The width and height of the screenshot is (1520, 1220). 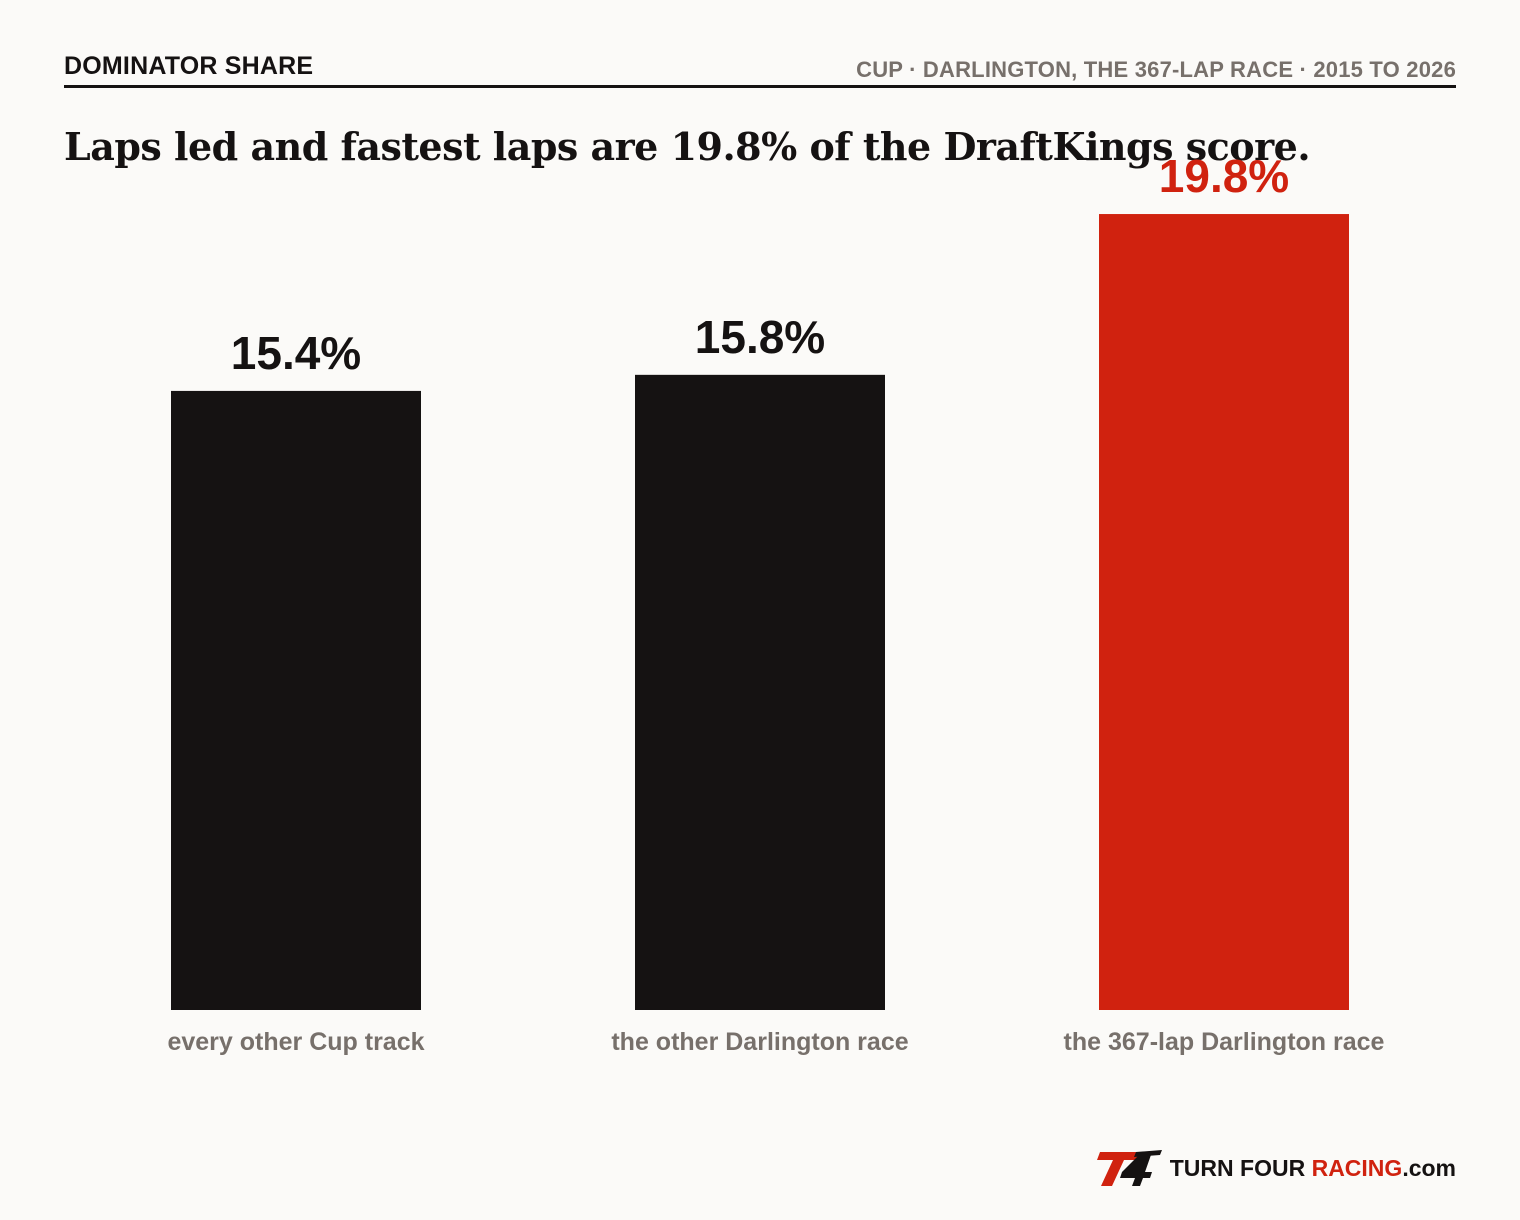 What do you see at coordinates (295, 1042) in the screenshot?
I see `category-label-1: every other Cup track` at bounding box center [295, 1042].